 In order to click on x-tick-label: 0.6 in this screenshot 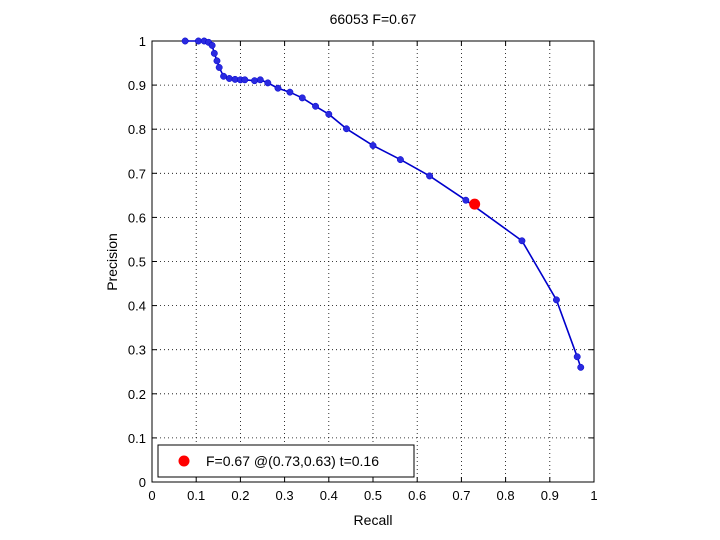, I will do `click(417, 495)`.